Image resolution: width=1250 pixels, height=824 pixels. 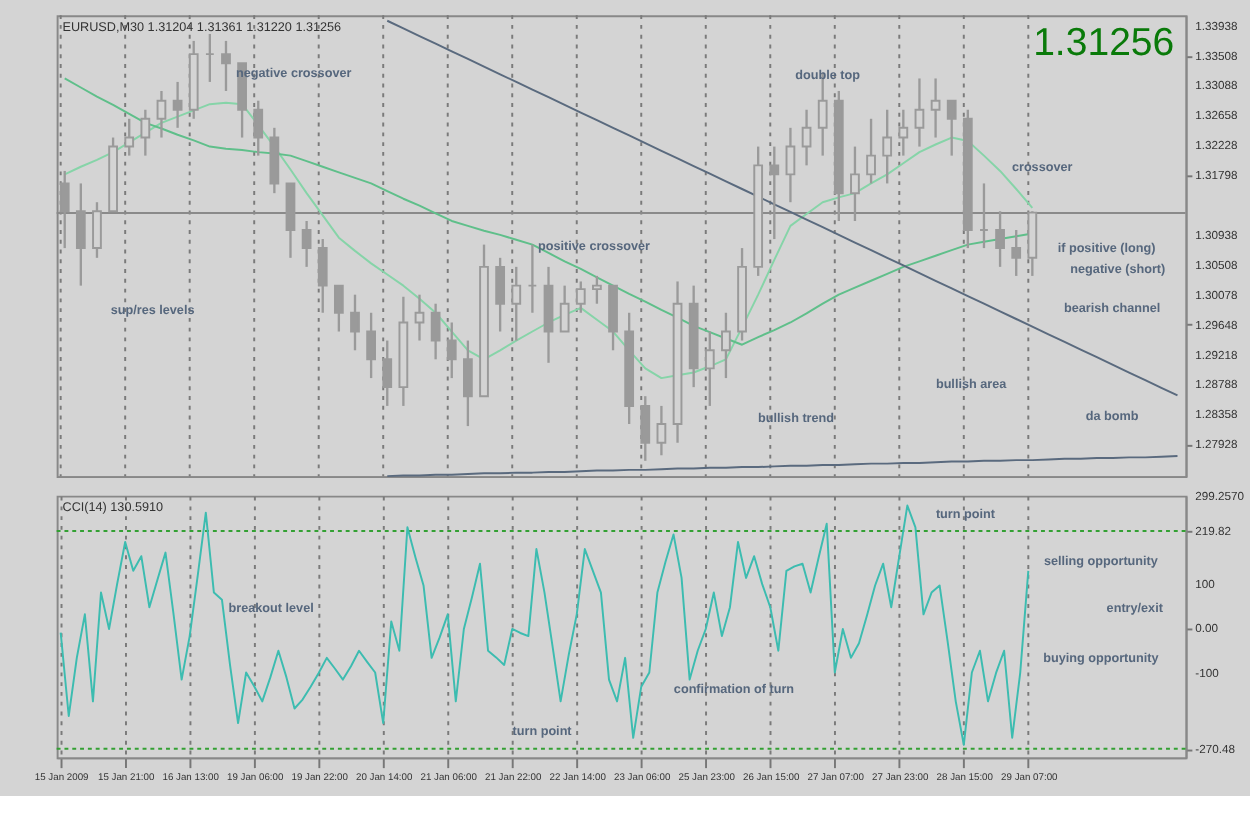 What do you see at coordinates (1104, 42) in the screenshot?
I see `annotation: 1.31256` at bounding box center [1104, 42].